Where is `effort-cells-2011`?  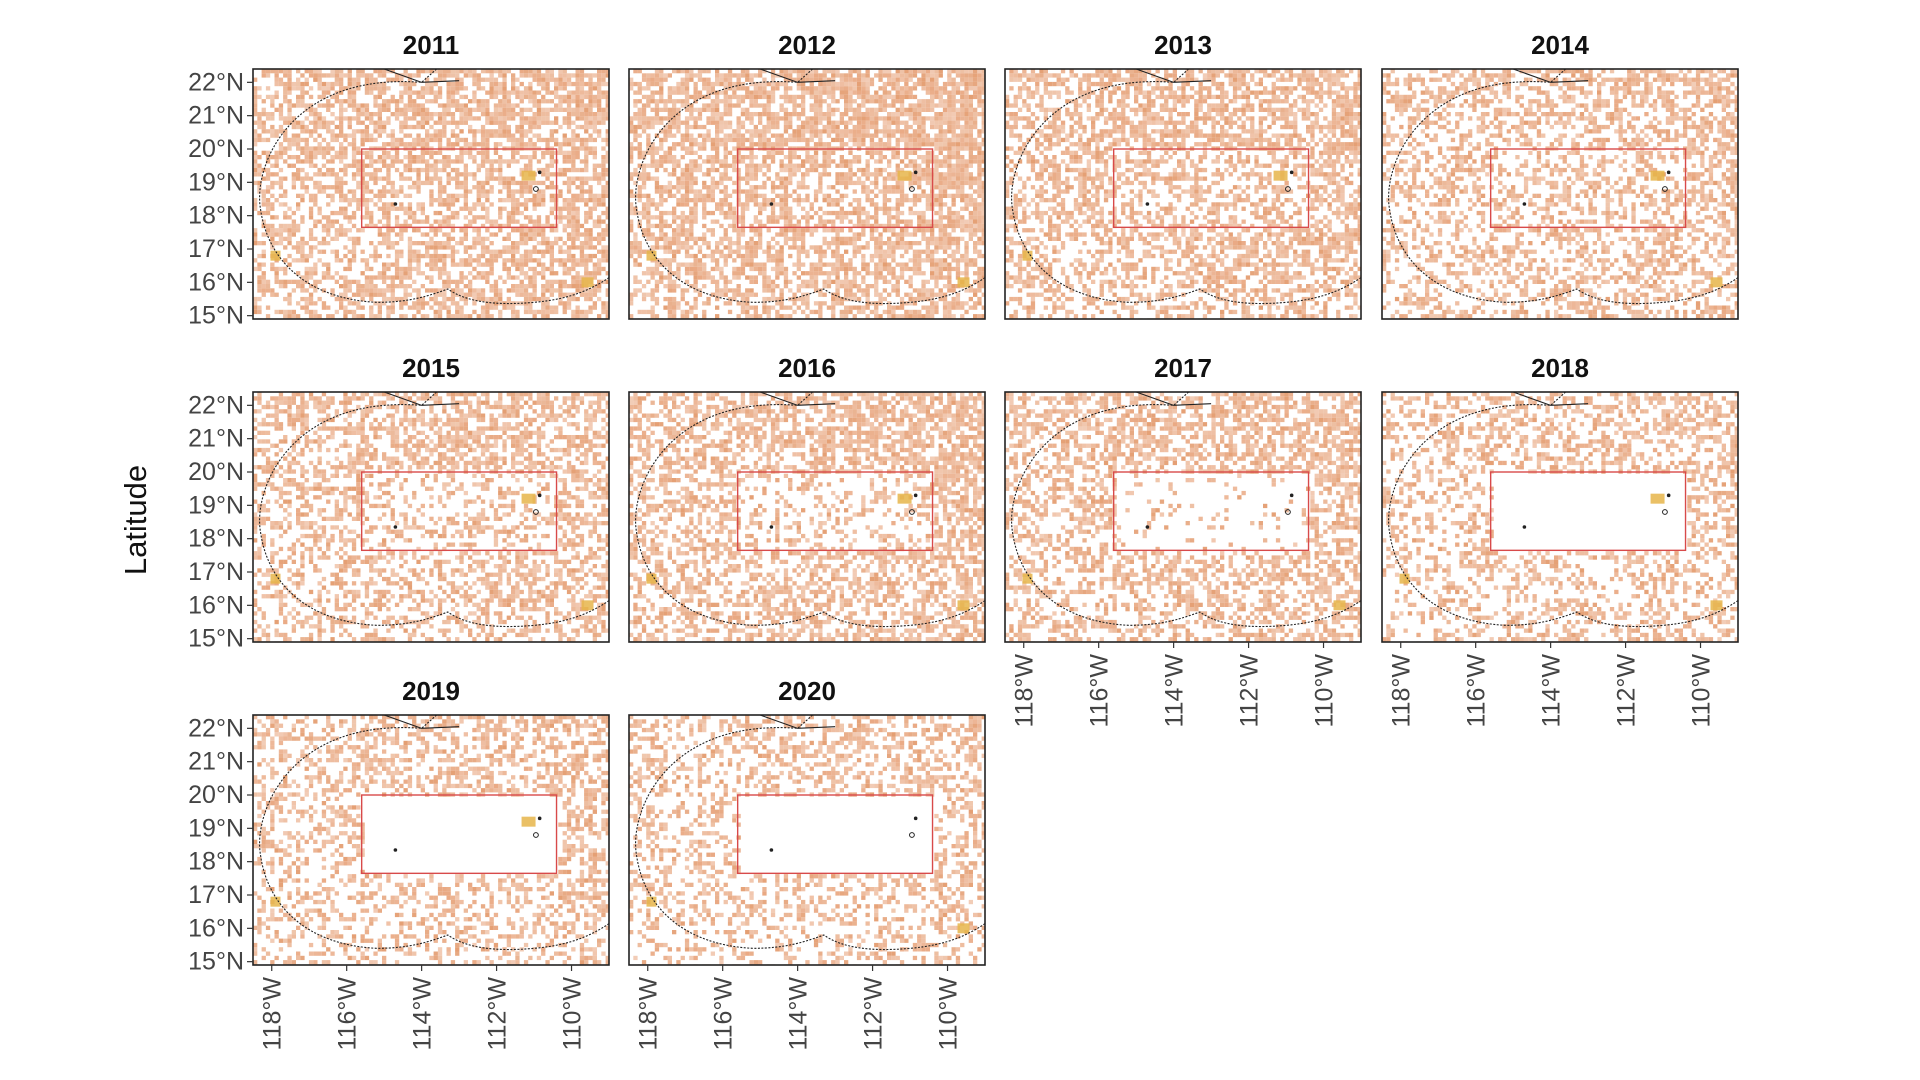
effort-cells-2011 is located at coordinates (431, 194).